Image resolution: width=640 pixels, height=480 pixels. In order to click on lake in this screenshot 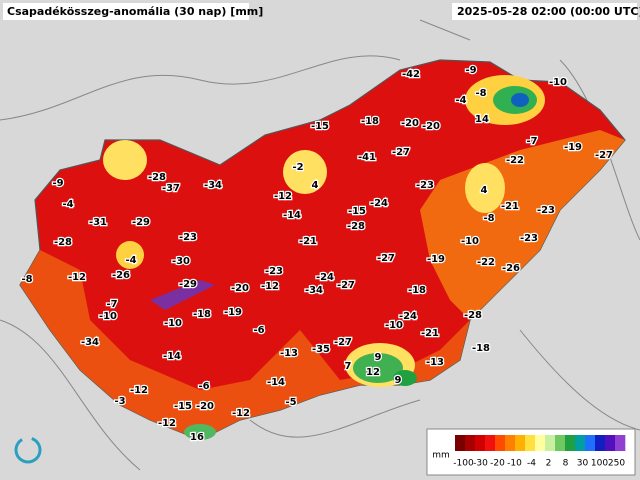, I will do `click(182, 295)`.